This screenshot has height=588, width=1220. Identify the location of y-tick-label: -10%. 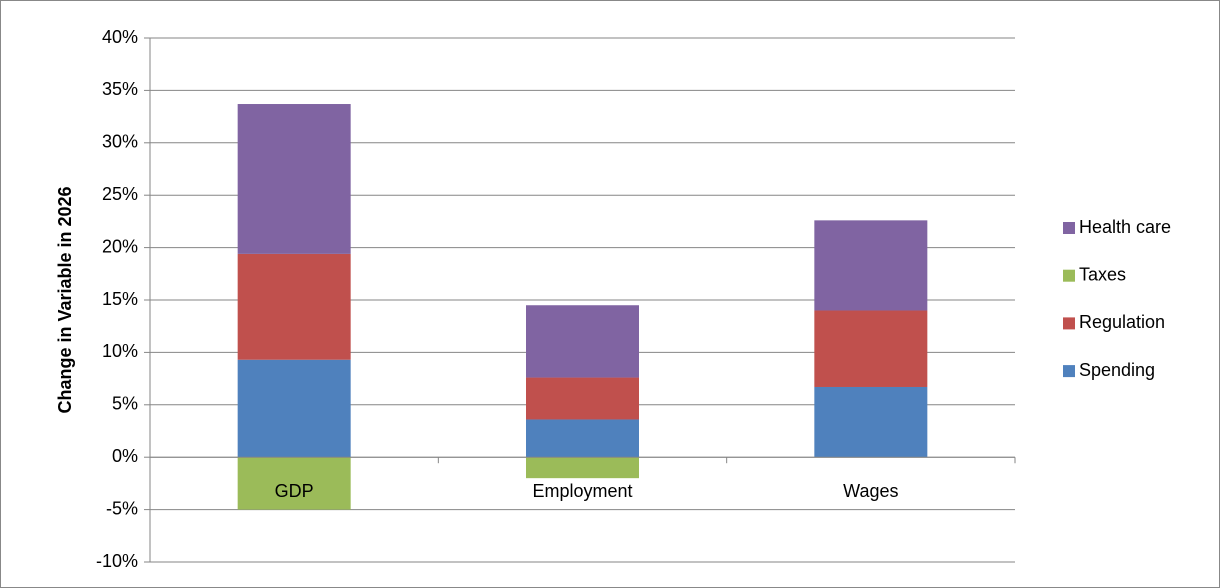
(117, 561).